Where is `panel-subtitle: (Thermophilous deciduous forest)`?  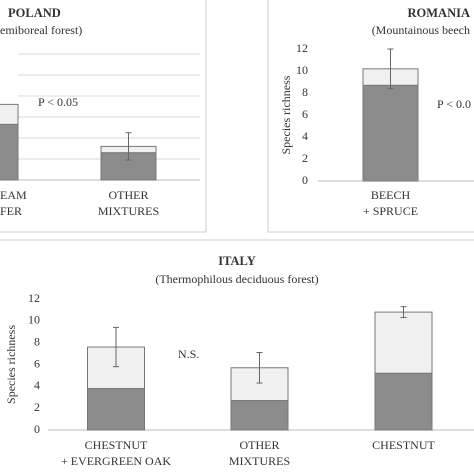
panel-subtitle: (Thermophilous deciduous forest) is located at coordinates (236, 279).